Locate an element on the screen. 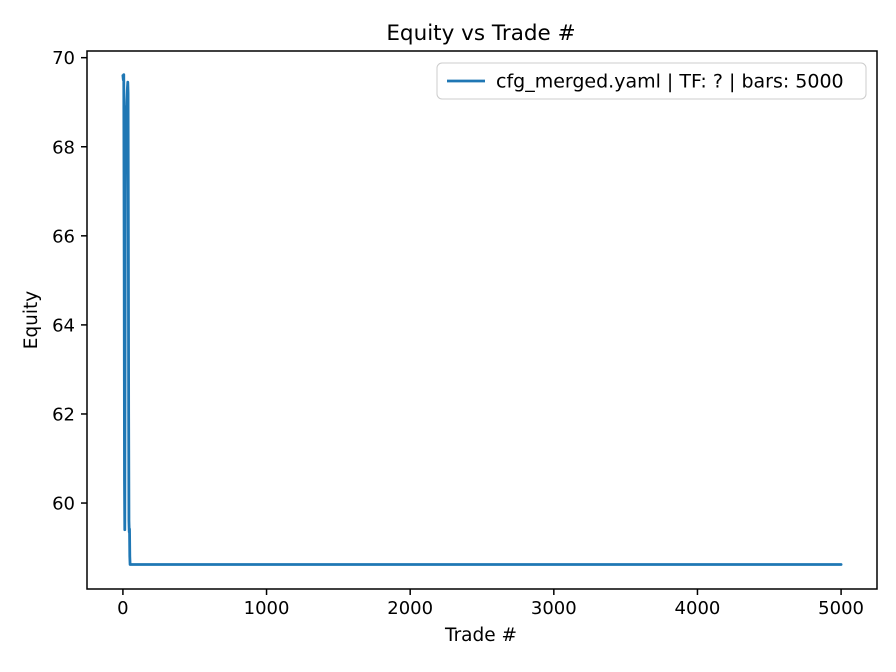  legend-entry-label: cfg_merged.yaml | TF: ? | bars: 5000 is located at coordinates (670, 82).